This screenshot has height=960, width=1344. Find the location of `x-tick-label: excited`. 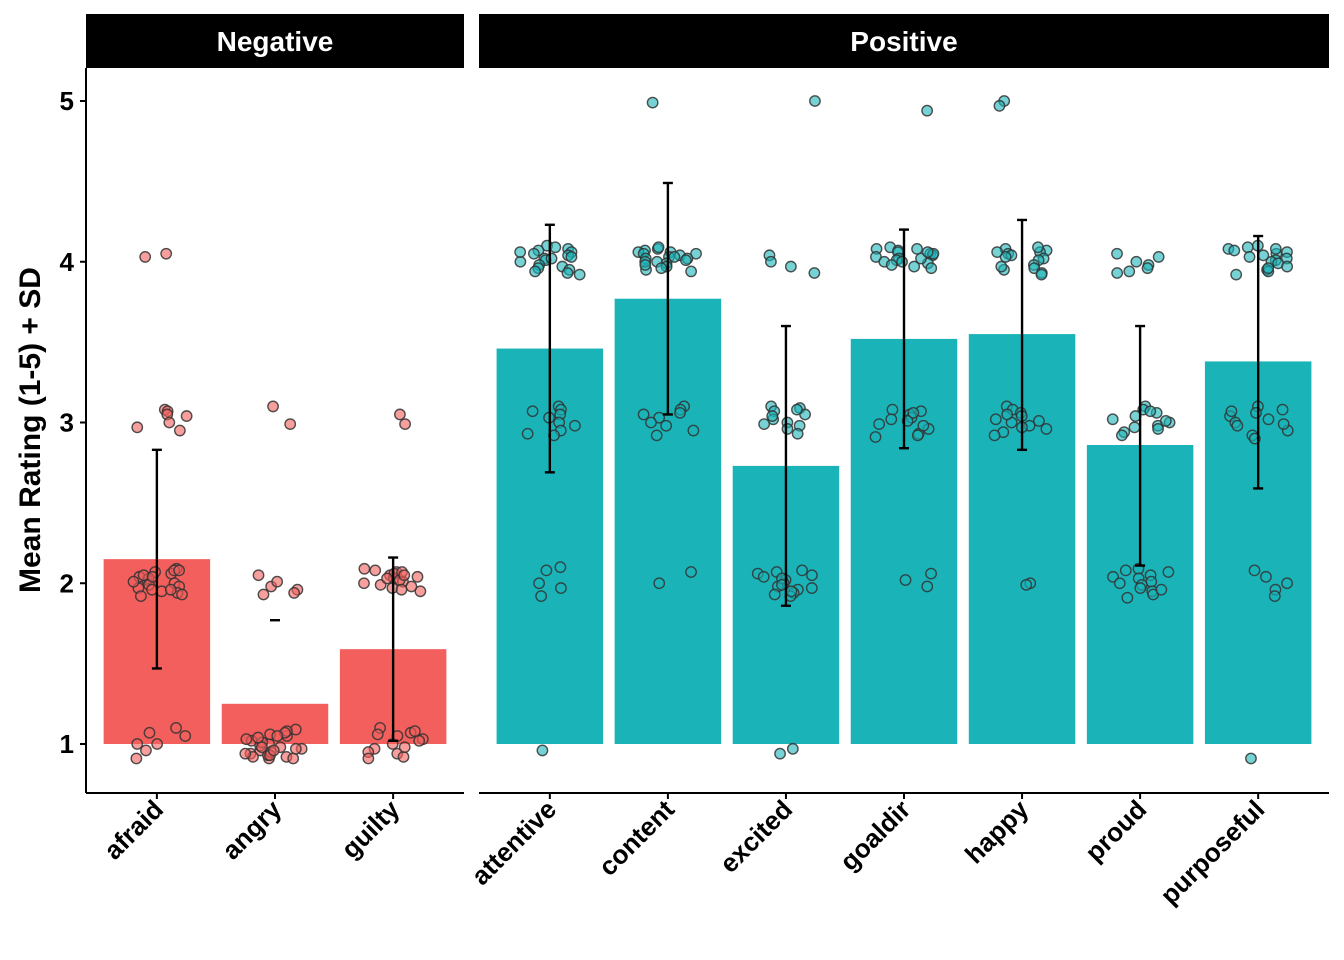

x-tick-label: excited is located at coordinates (756, 836).